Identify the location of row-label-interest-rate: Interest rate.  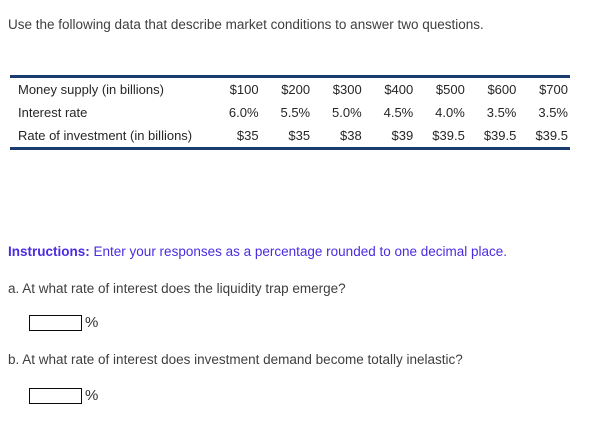
(53, 112).